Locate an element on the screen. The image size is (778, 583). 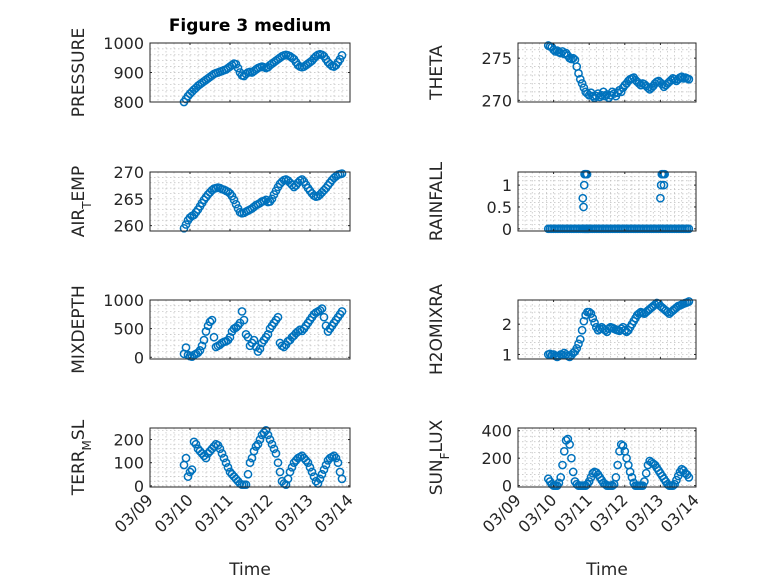
axes-frame-mixdepth is located at coordinates (250, 329).